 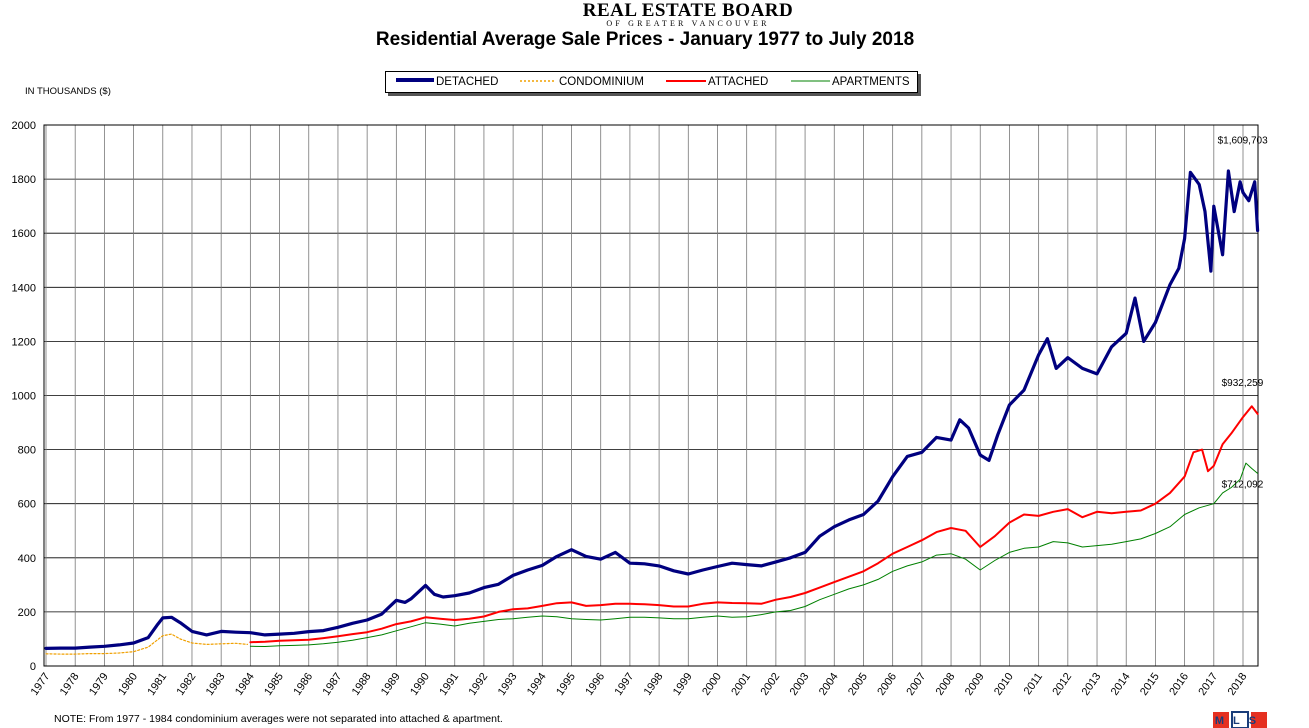 What do you see at coordinates (68, 91) in the screenshot?
I see `y-axis-label: IN THOUSANDS ($)` at bounding box center [68, 91].